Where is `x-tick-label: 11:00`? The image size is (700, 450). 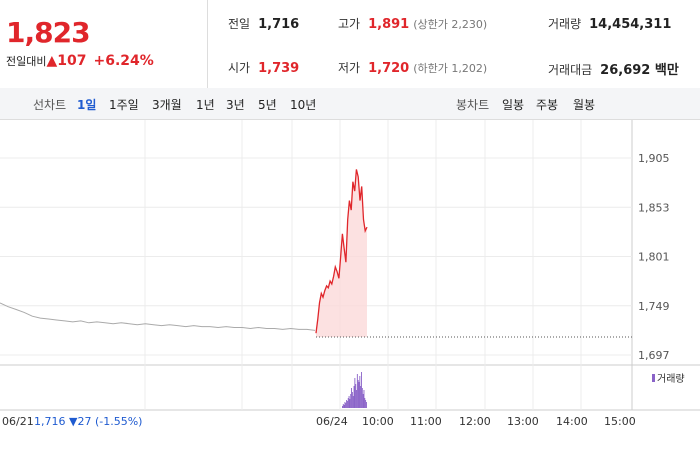 x-tick-label: 11:00 is located at coordinates (426, 421).